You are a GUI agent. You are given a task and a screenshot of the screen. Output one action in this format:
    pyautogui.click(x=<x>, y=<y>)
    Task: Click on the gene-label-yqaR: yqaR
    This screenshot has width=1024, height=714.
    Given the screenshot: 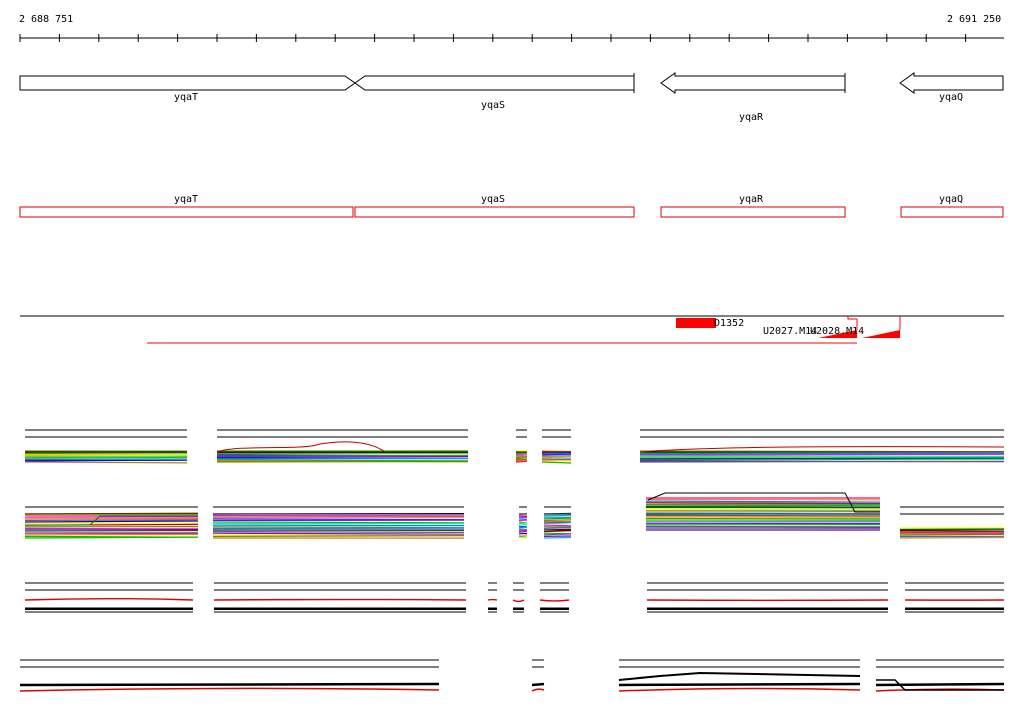 What is the action you would take?
    pyautogui.click(x=751, y=117)
    